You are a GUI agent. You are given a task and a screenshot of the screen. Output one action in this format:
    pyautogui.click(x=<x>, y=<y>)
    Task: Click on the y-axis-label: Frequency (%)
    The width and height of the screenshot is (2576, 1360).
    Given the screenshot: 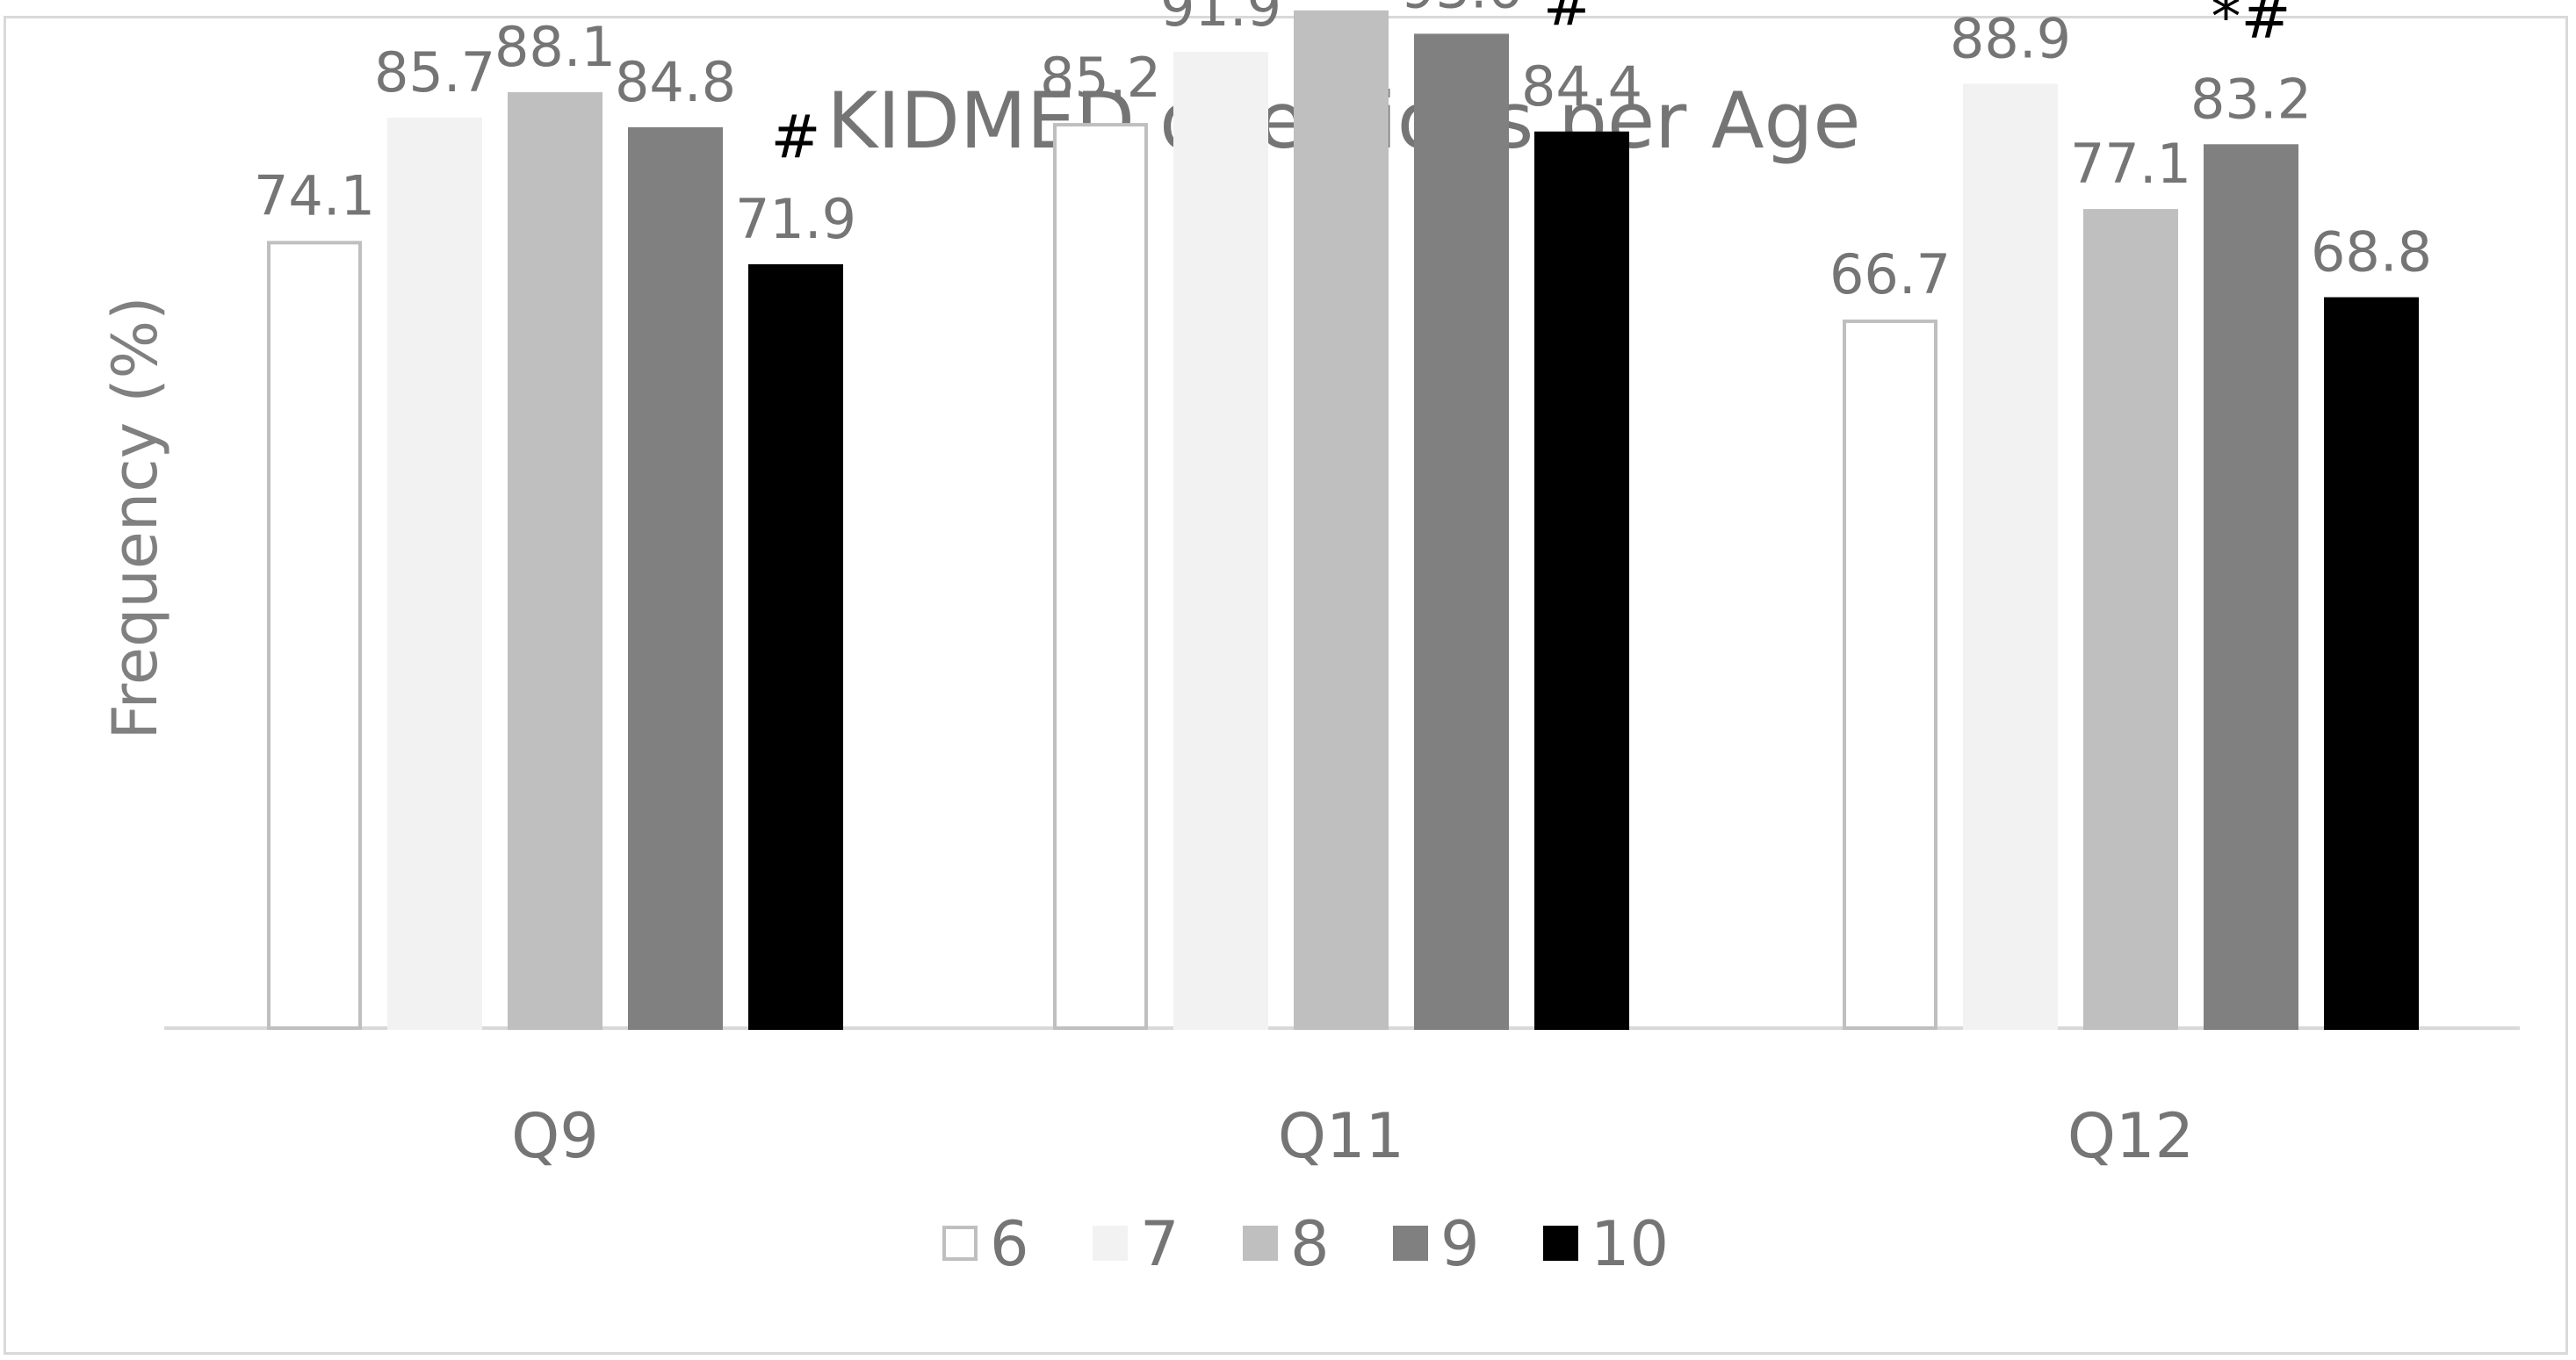 What is the action you would take?
    pyautogui.click(x=135, y=517)
    